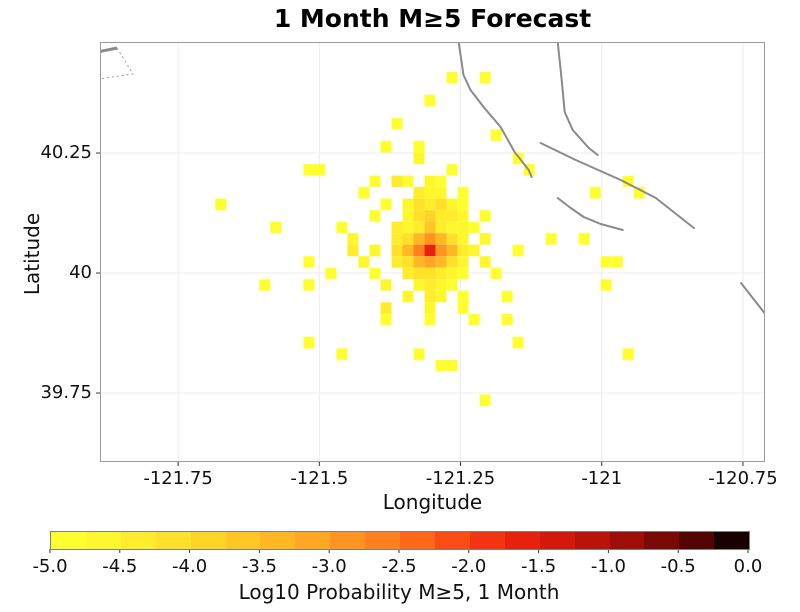 This screenshot has width=800, height=612. Describe the element at coordinates (399, 566) in the screenshot. I see `colorbar-tick-label: -2.5` at that location.